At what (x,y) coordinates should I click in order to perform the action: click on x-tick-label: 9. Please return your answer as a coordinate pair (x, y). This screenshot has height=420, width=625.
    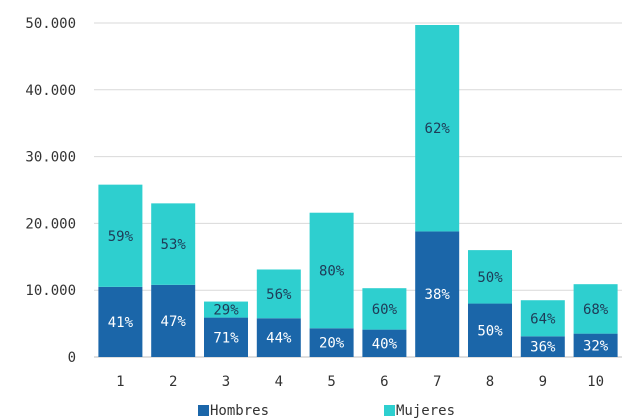
    Looking at the image, I should click on (543, 382).